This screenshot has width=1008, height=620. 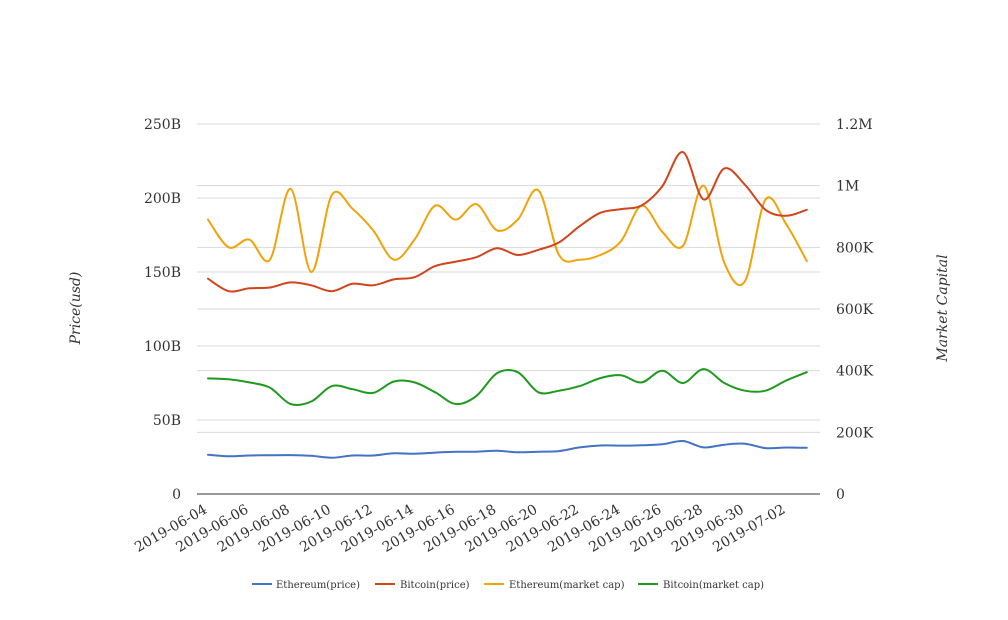 I want to click on right-tick-label: 400K, so click(x=855, y=372).